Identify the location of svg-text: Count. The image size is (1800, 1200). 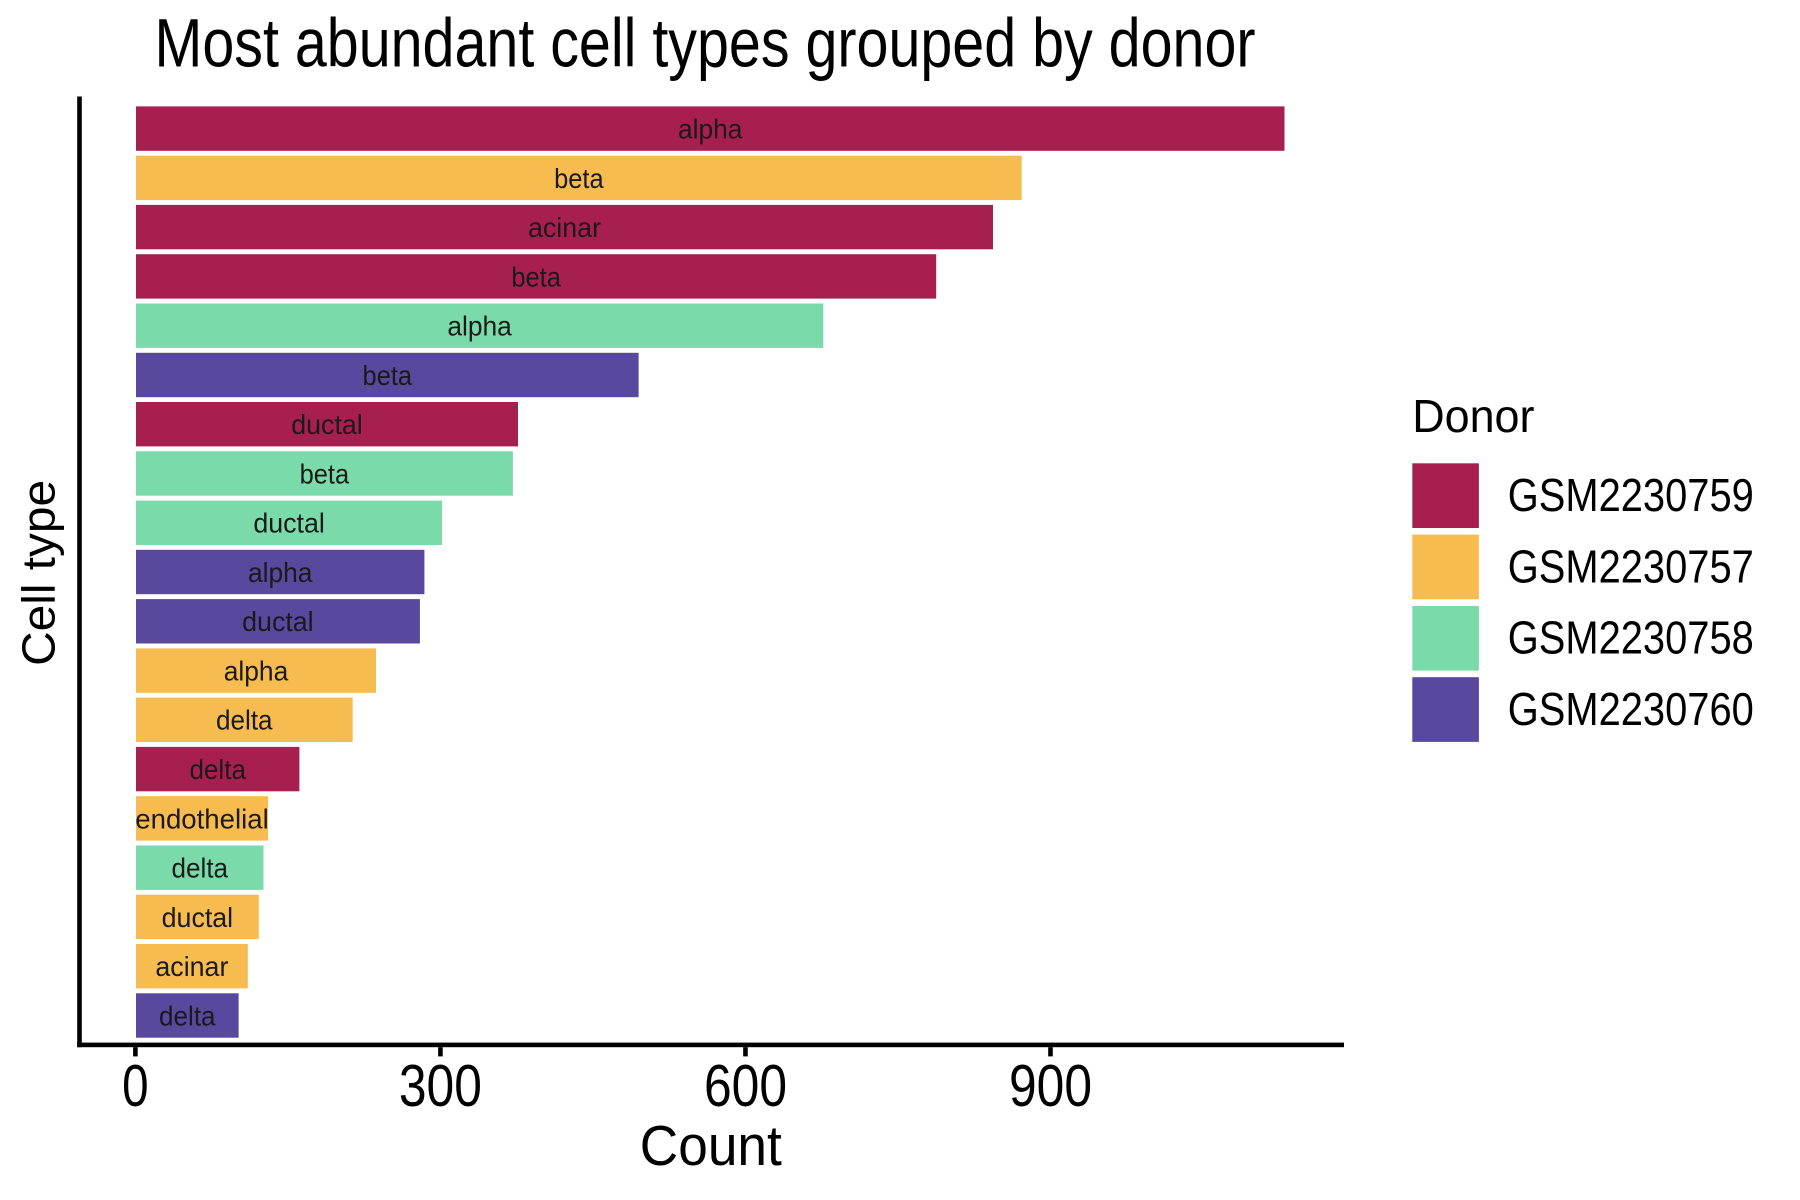
(711, 1145).